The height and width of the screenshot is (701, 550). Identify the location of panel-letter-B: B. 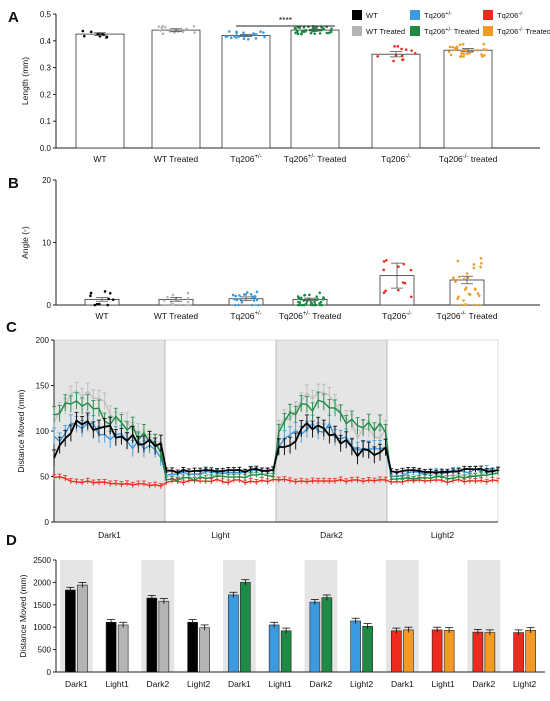
(13, 183).